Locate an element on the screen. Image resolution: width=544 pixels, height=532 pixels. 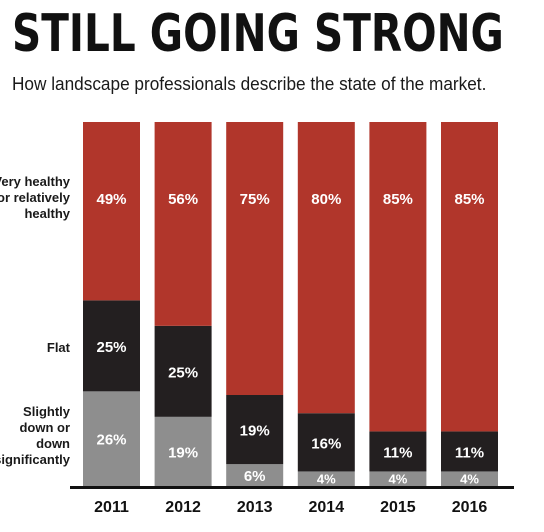
bar-segment-flat-2011 is located at coordinates (111, 346).